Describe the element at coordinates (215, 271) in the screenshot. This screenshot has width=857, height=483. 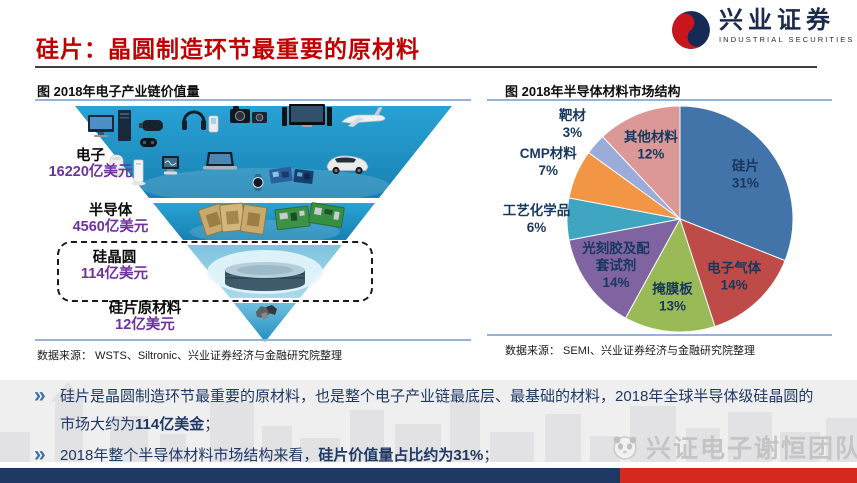
I see `wafer-highlight-box` at that location.